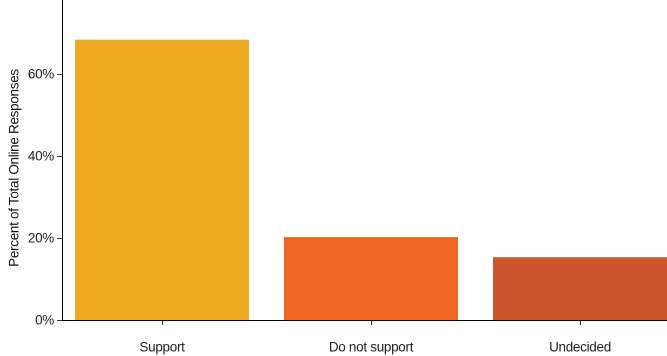 The image size is (667, 356). What do you see at coordinates (14, 168) in the screenshot?
I see `y-axis-title: Percent of Total Online Responses` at bounding box center [14, 168].